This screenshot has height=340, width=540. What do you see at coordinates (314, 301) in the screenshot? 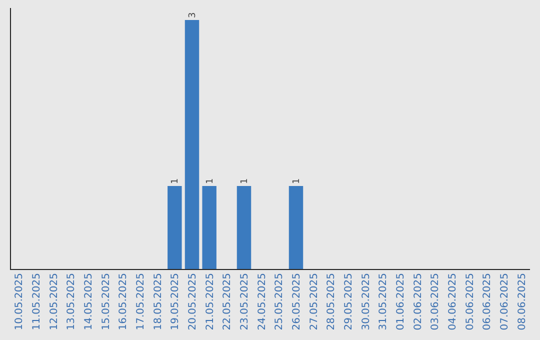
I see `x-tick-label: 27.05.2025` at bounding box center [314, 301].